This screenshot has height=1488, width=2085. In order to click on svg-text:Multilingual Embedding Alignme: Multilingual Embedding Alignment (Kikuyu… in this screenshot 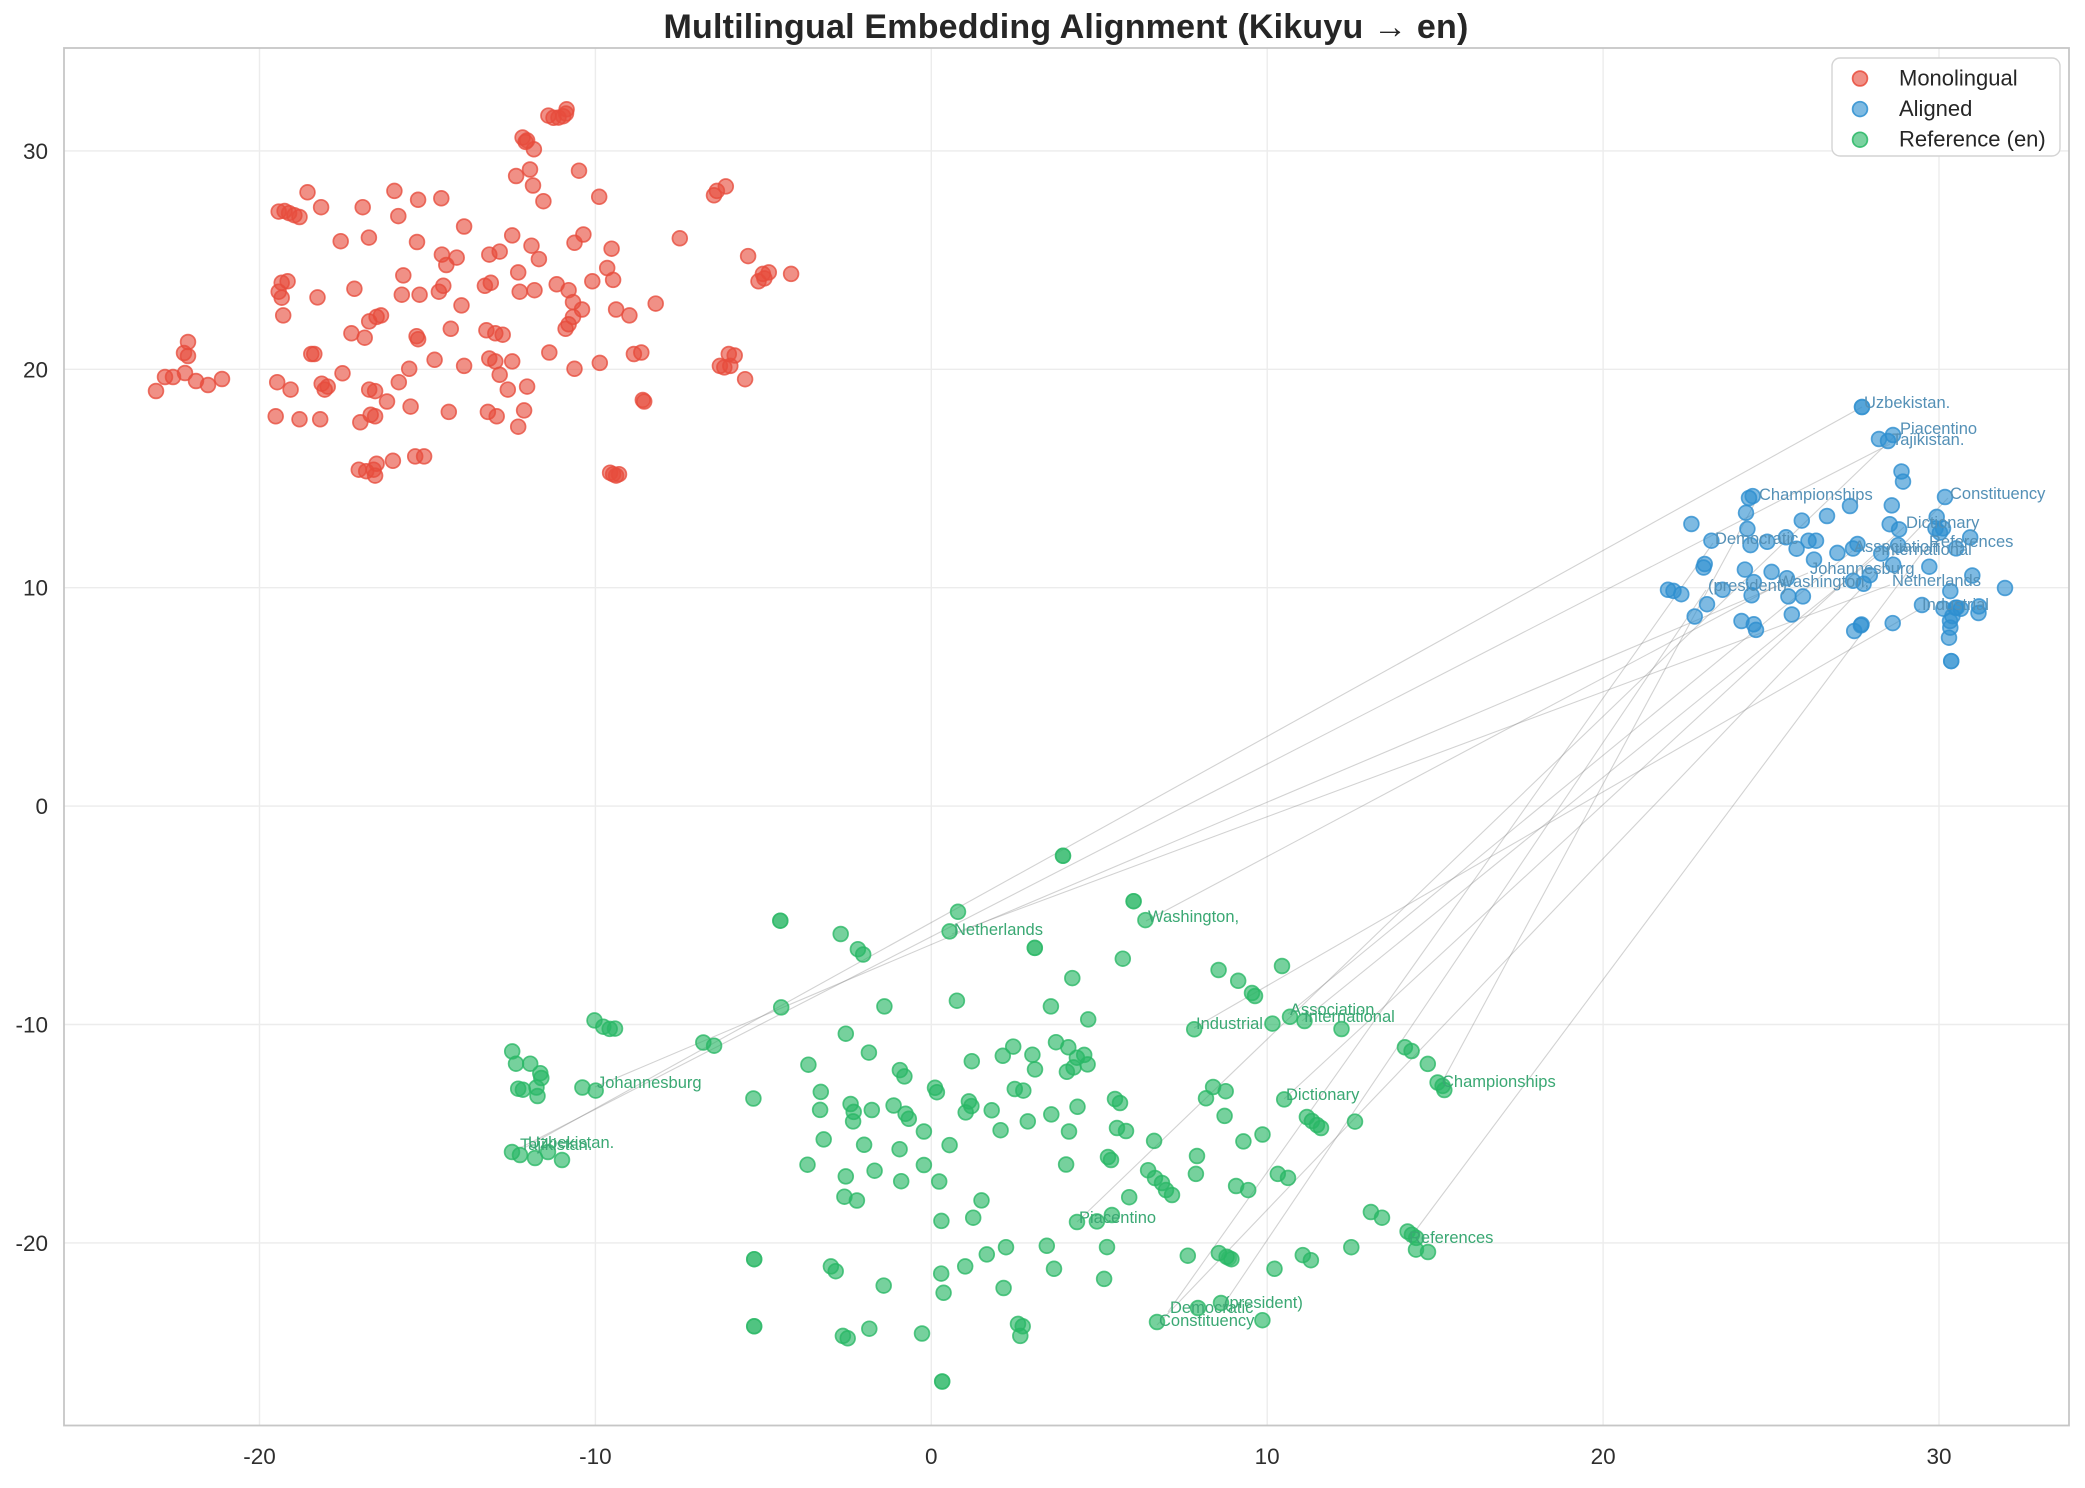, I will do `click(1065, 27)`.